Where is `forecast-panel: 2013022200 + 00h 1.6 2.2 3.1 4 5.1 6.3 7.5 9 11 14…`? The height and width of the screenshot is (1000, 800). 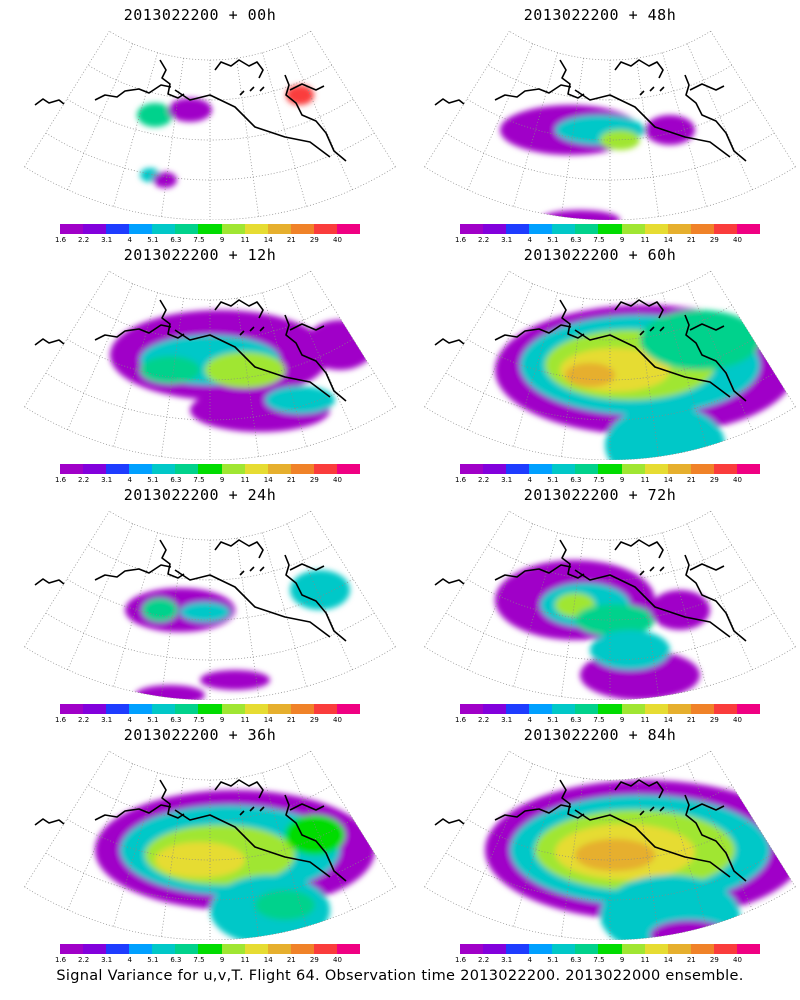 forecast-panel: 2013022200 + 00h 1.6 2.2 3.1 4 5.1 6.3 7.5 9 11 14… is located at coordinates (200, 122).